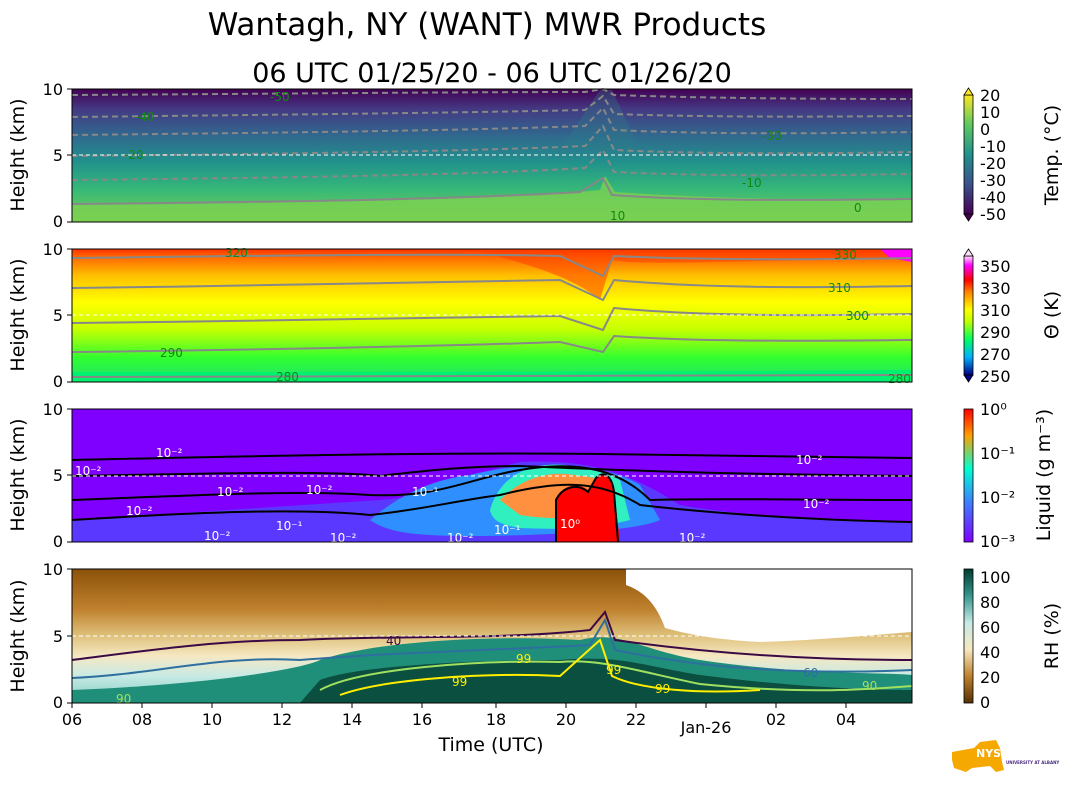 This screenshot has height=806, width=1066. Describe the element at coordinates (282, 719) in the screenshot. I see `x-tick-12: 12` at that location.